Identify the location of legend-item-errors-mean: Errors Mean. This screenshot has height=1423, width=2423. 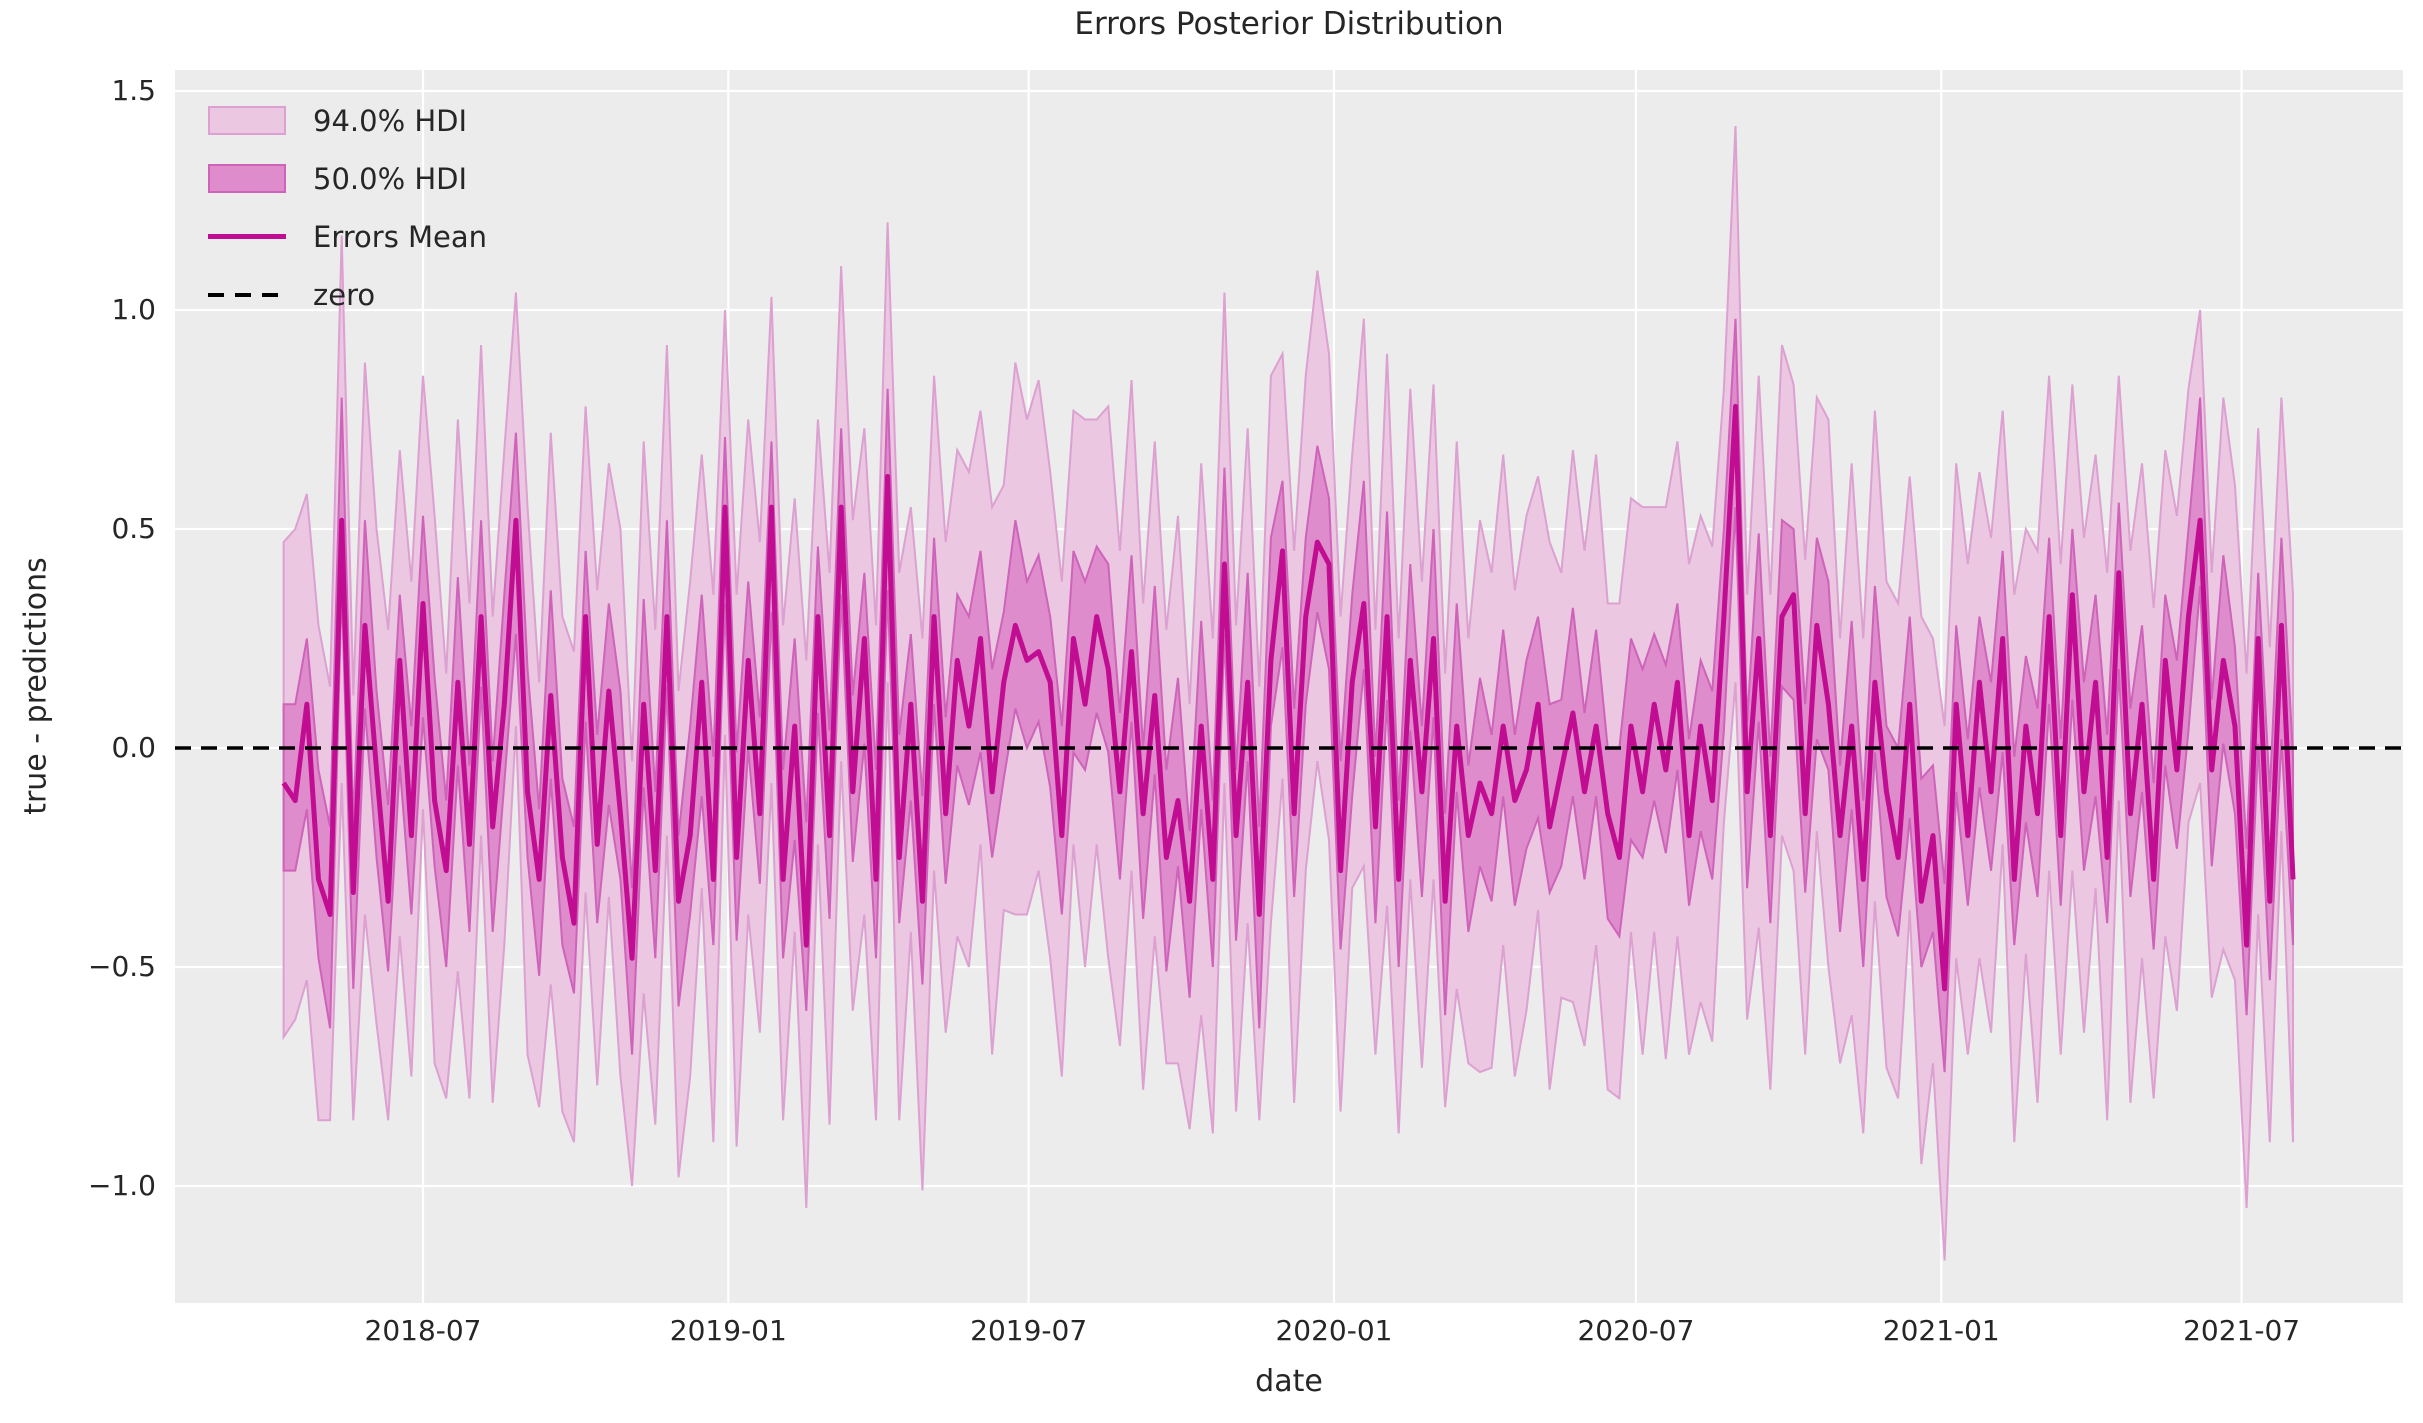
(347, 236).